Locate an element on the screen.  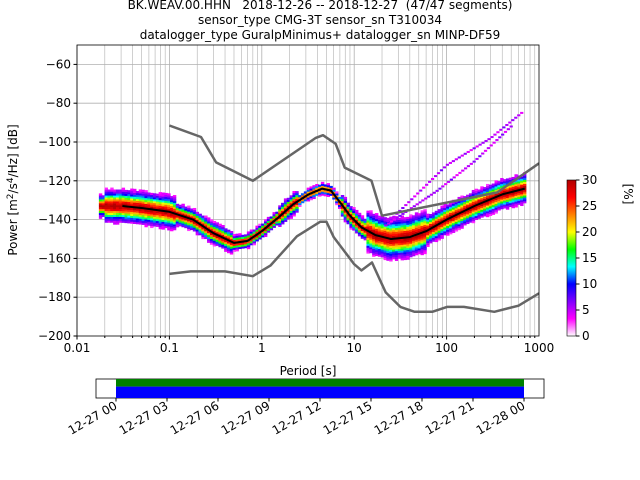
y-axis-label: Power [m2/s4/Hz] [dB] is located at coordinates (13, 189).